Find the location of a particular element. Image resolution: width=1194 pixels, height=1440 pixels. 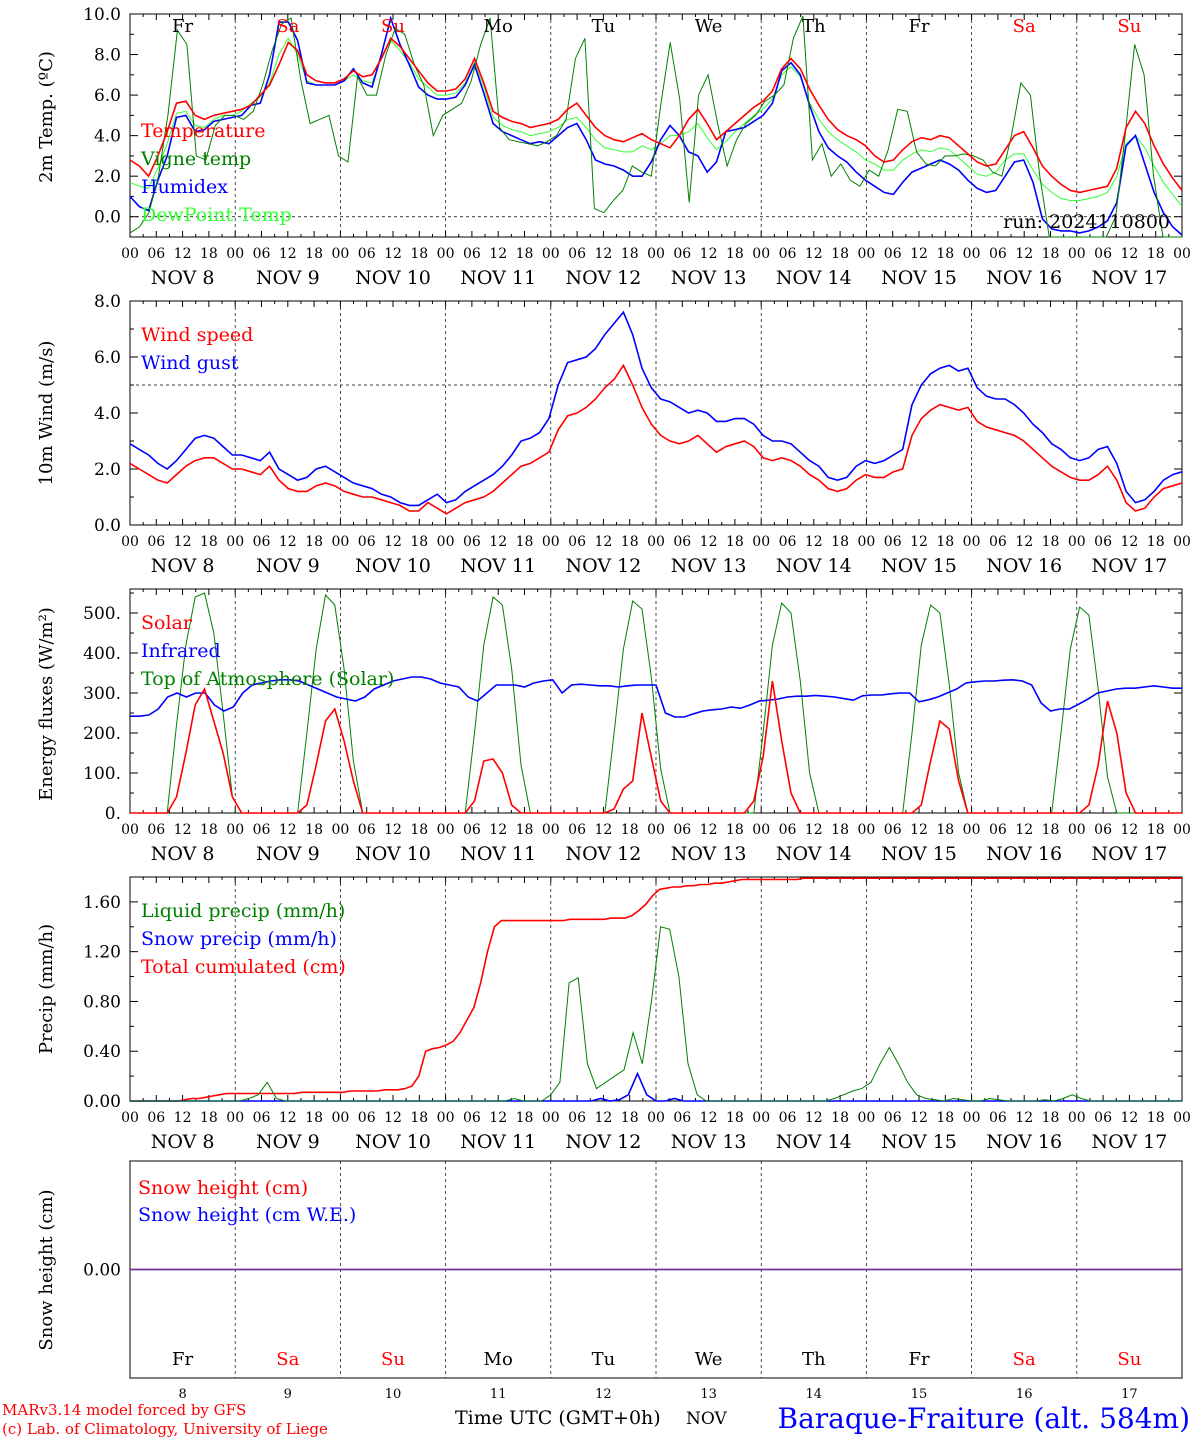

y-tick-label: 0. is located at coordinates (113, 814).